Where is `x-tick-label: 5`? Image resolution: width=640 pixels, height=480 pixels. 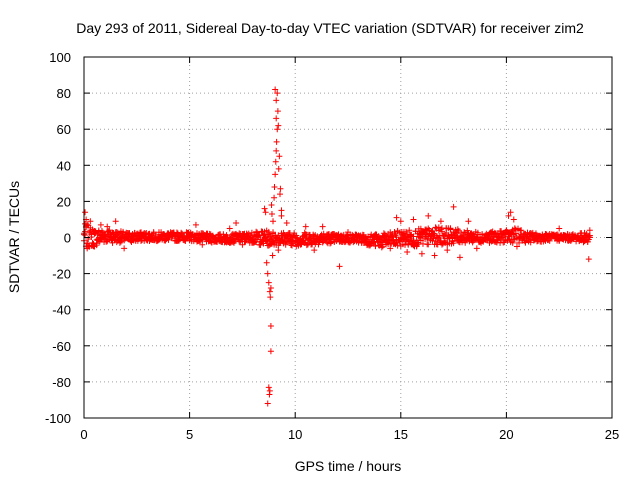 x-tick-label: 5 is located at coordinates (189, 434).